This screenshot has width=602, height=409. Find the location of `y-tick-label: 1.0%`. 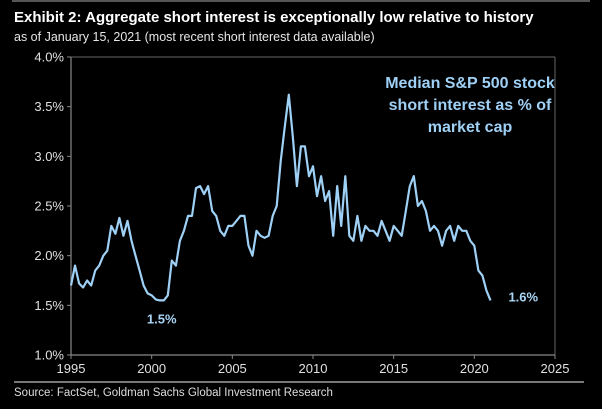

y-tick-label: 1.0% is located at coordinates (49, 355).